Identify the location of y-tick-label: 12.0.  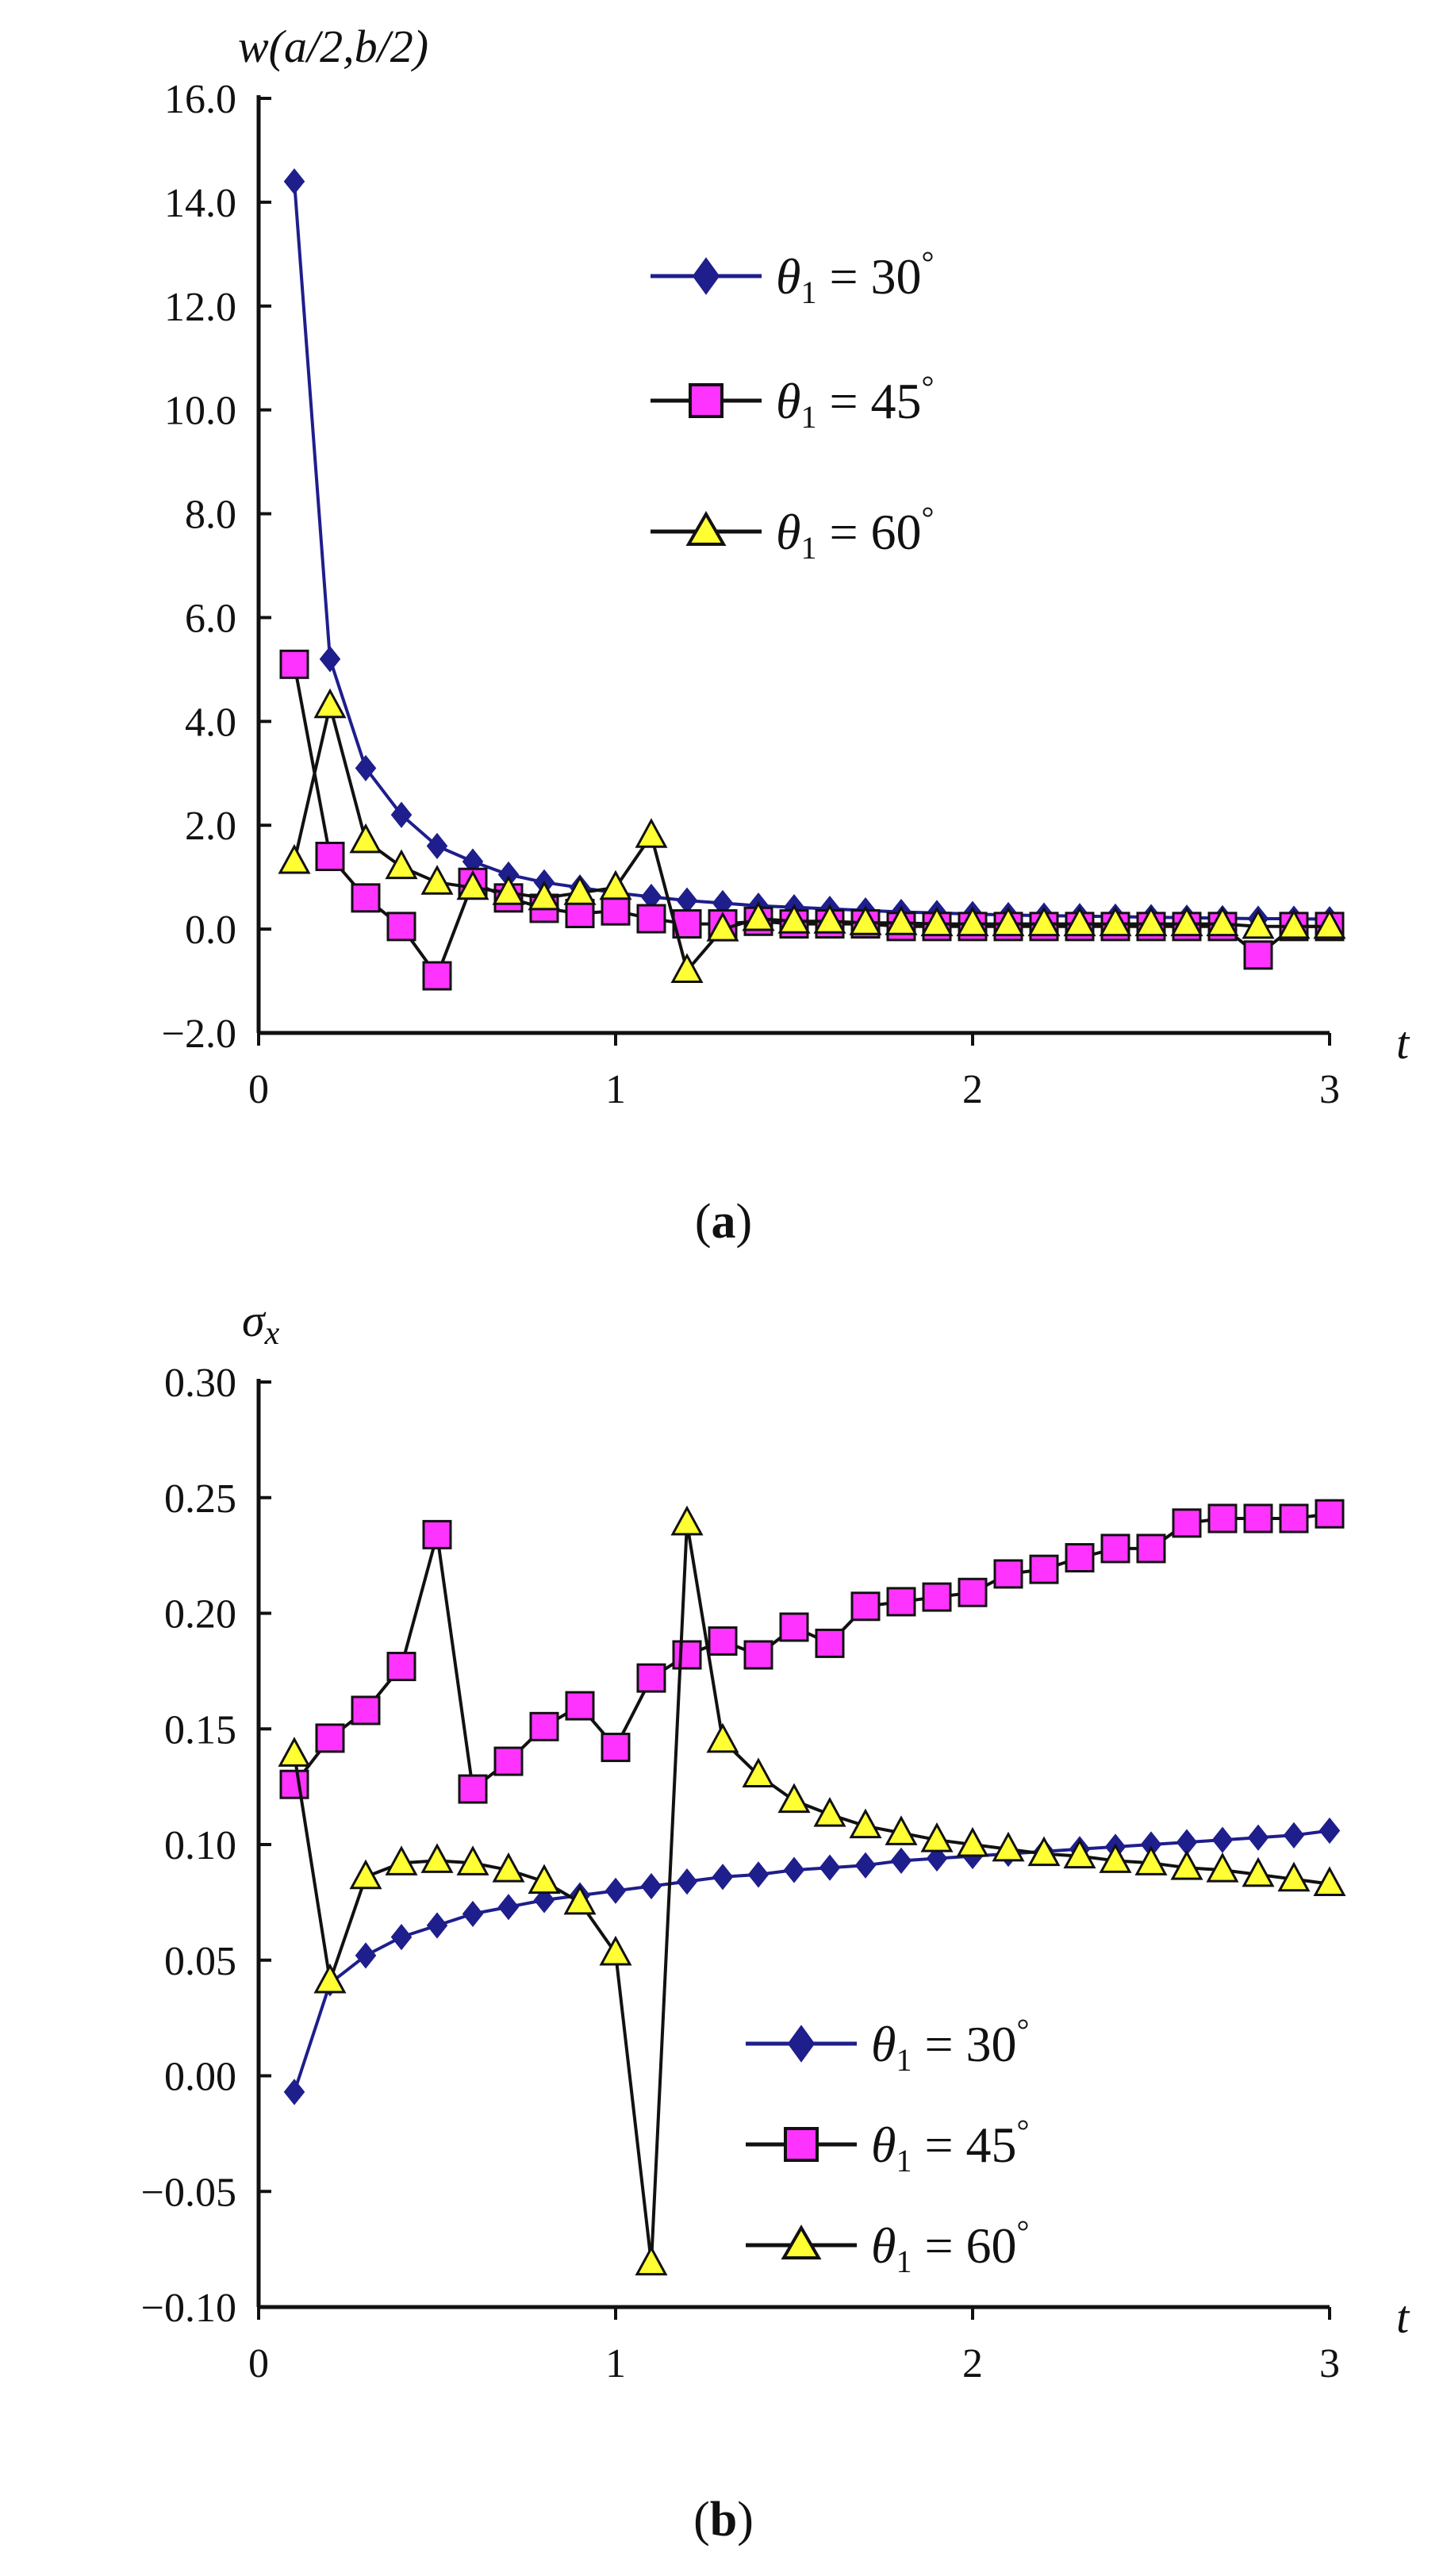
(200, 307).